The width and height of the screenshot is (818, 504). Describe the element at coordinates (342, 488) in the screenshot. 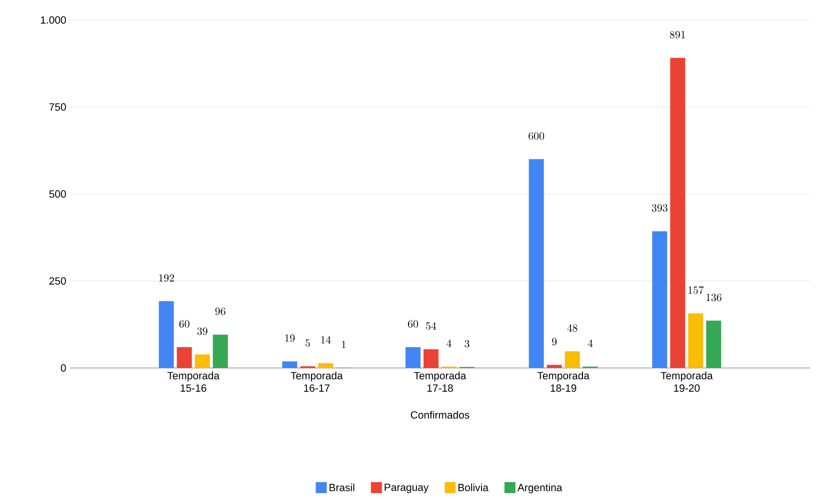

I see `legend-label: Brasil` at that location.